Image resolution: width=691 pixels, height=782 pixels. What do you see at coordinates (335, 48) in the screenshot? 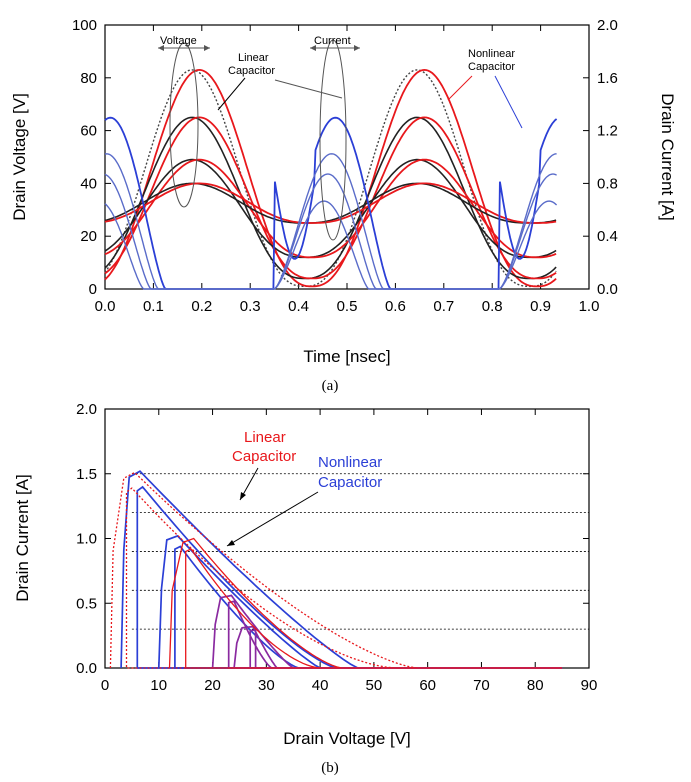
I see `current-arrowheads` at bounding box center [335, 48].